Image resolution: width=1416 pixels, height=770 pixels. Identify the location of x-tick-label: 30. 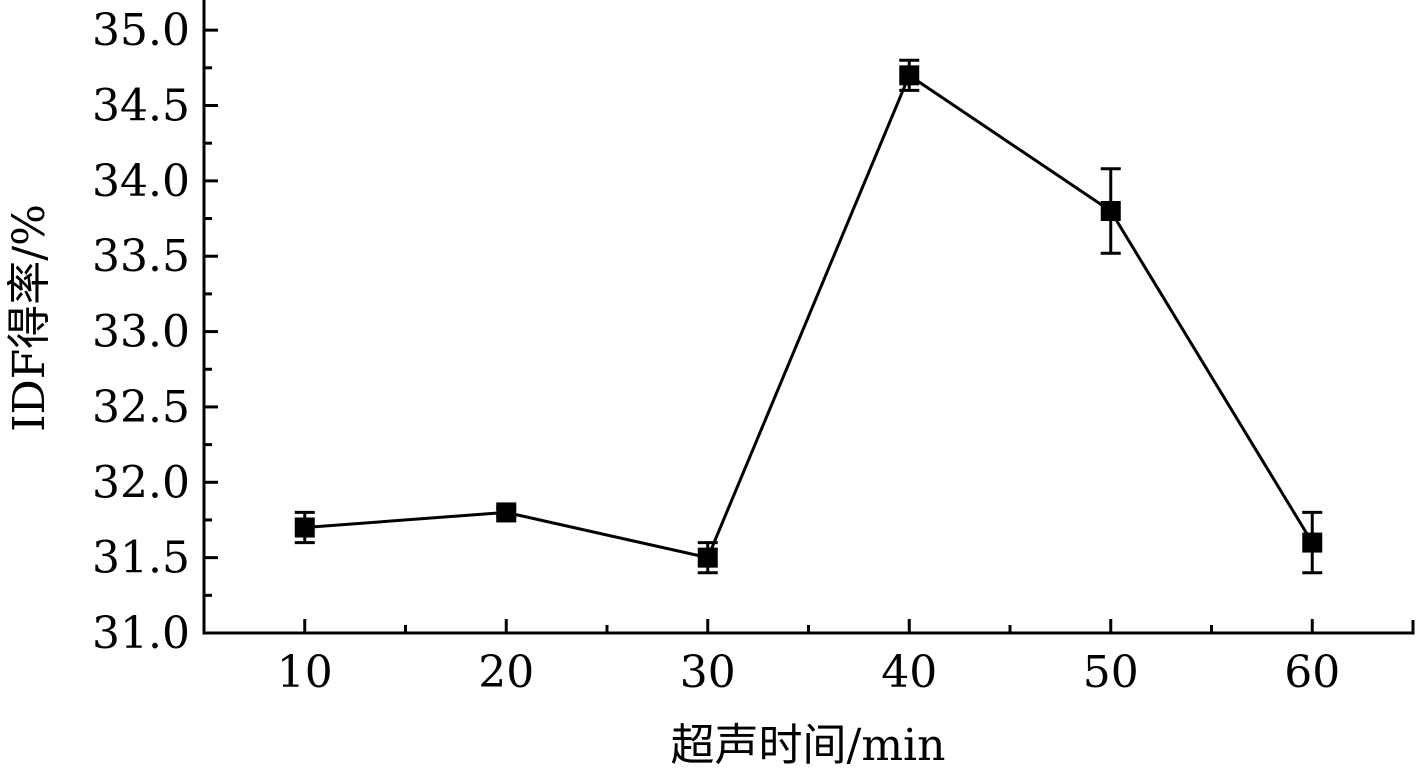
(708, 672).